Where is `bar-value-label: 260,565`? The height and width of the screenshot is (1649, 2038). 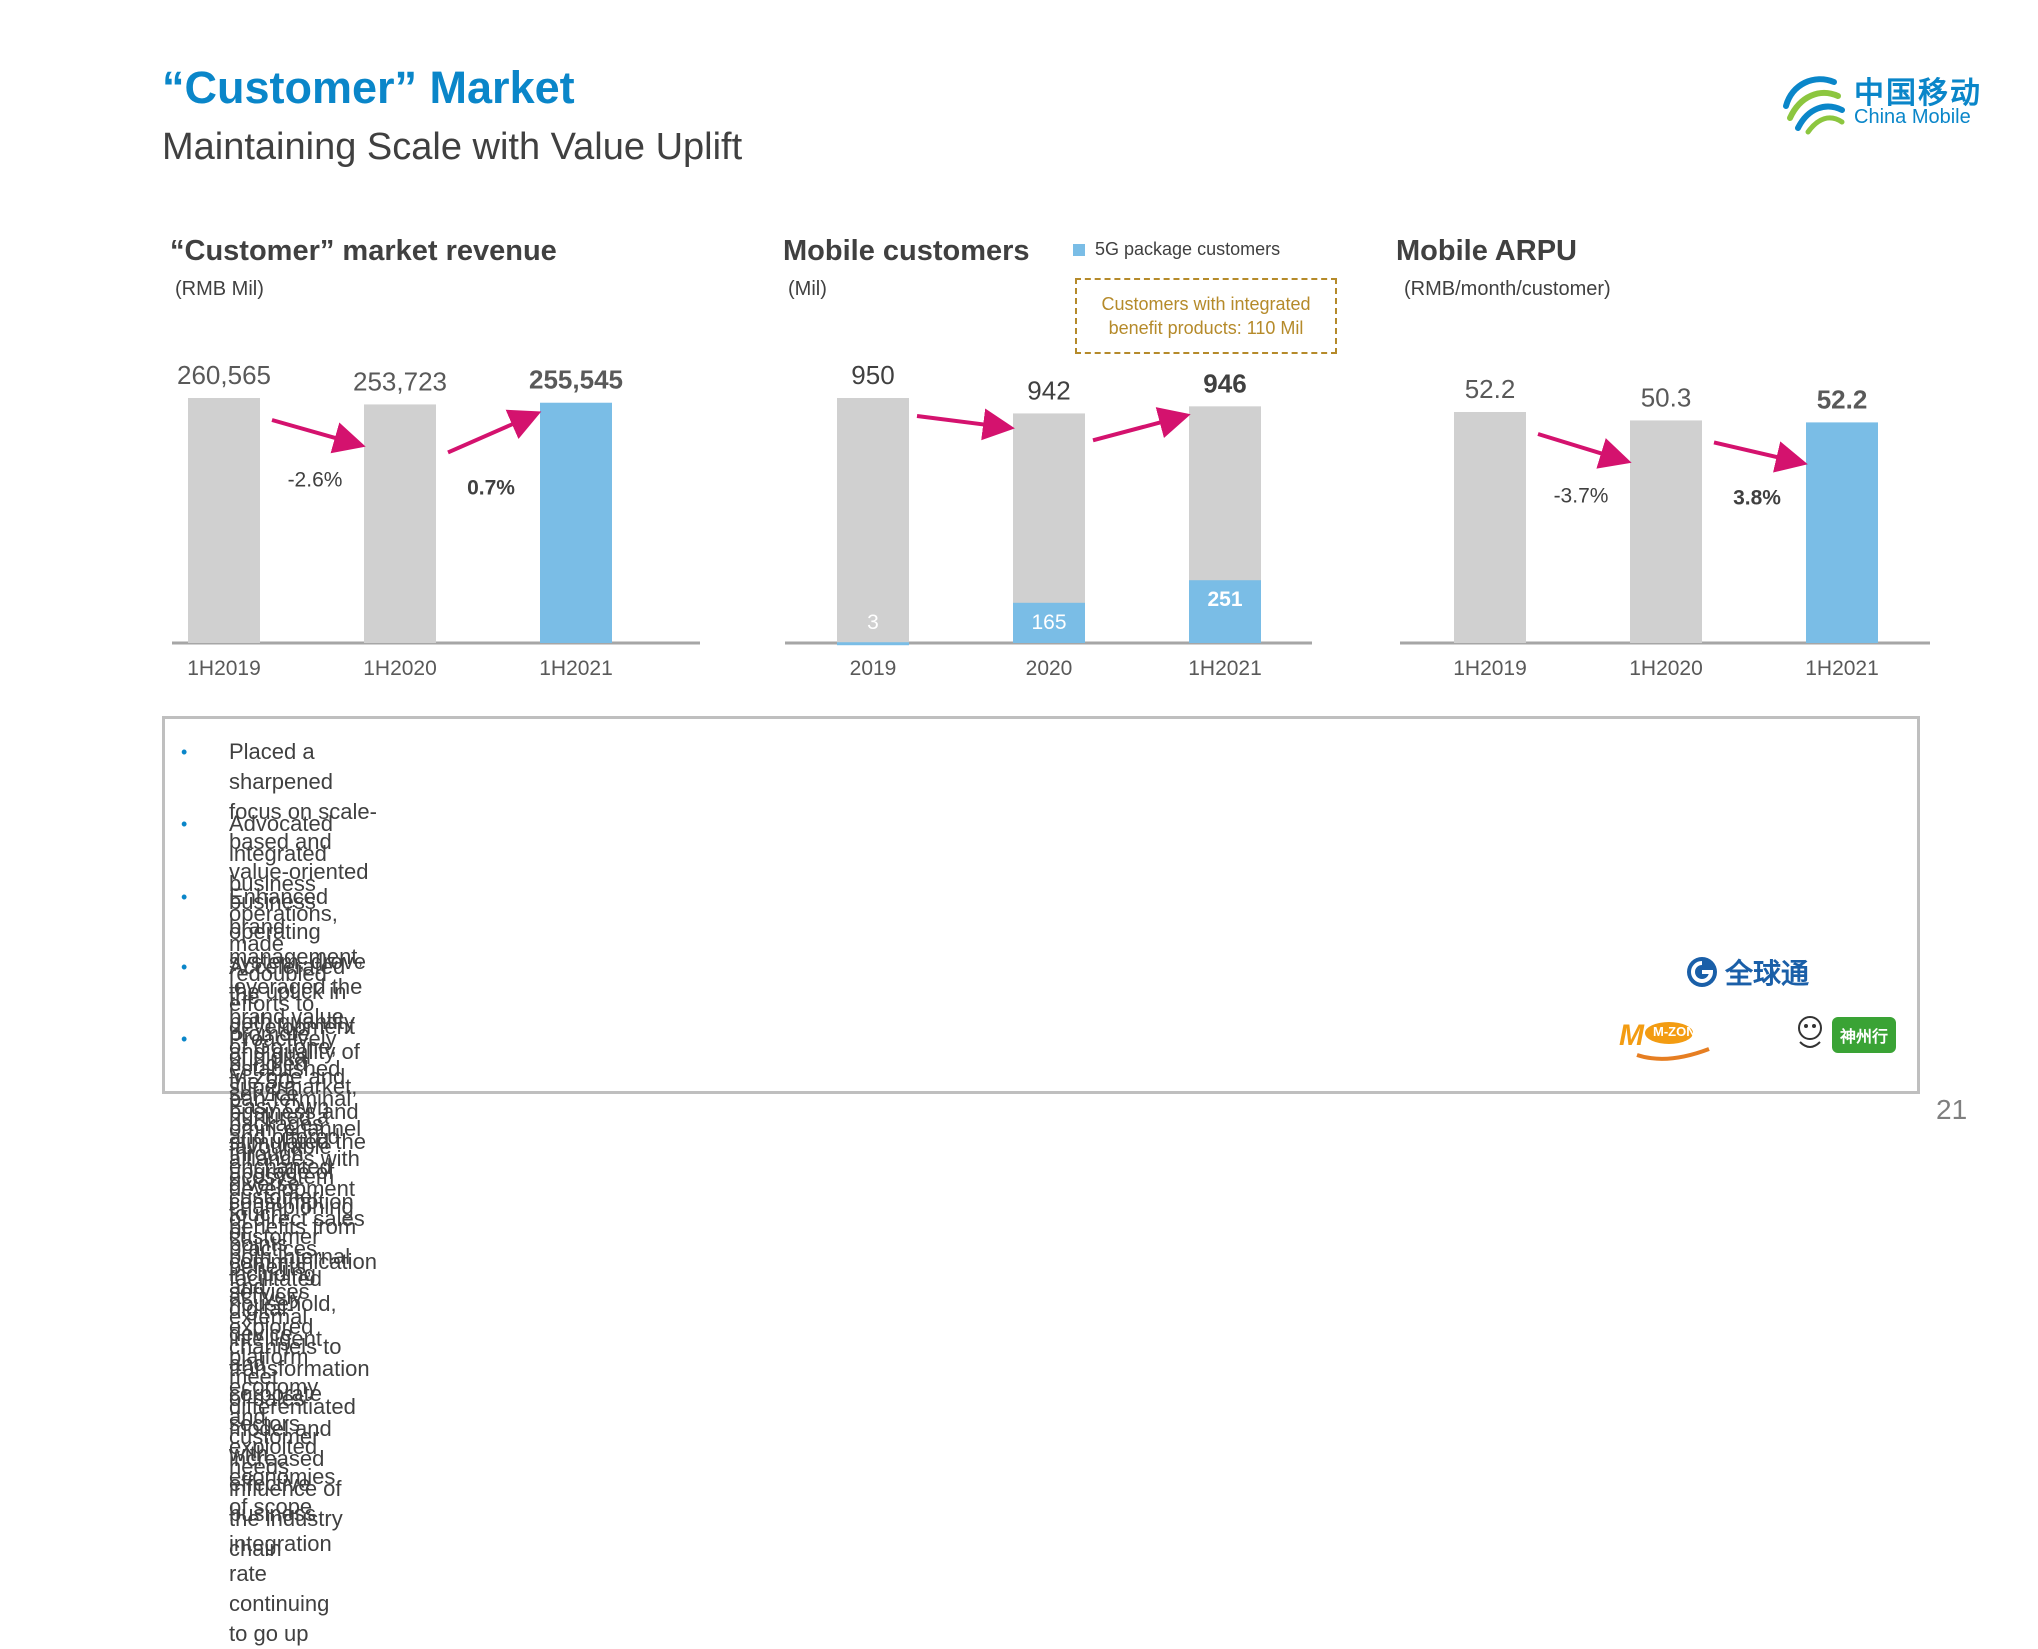
bar-value-label: 260,565 is located at coordinates (224, 375).